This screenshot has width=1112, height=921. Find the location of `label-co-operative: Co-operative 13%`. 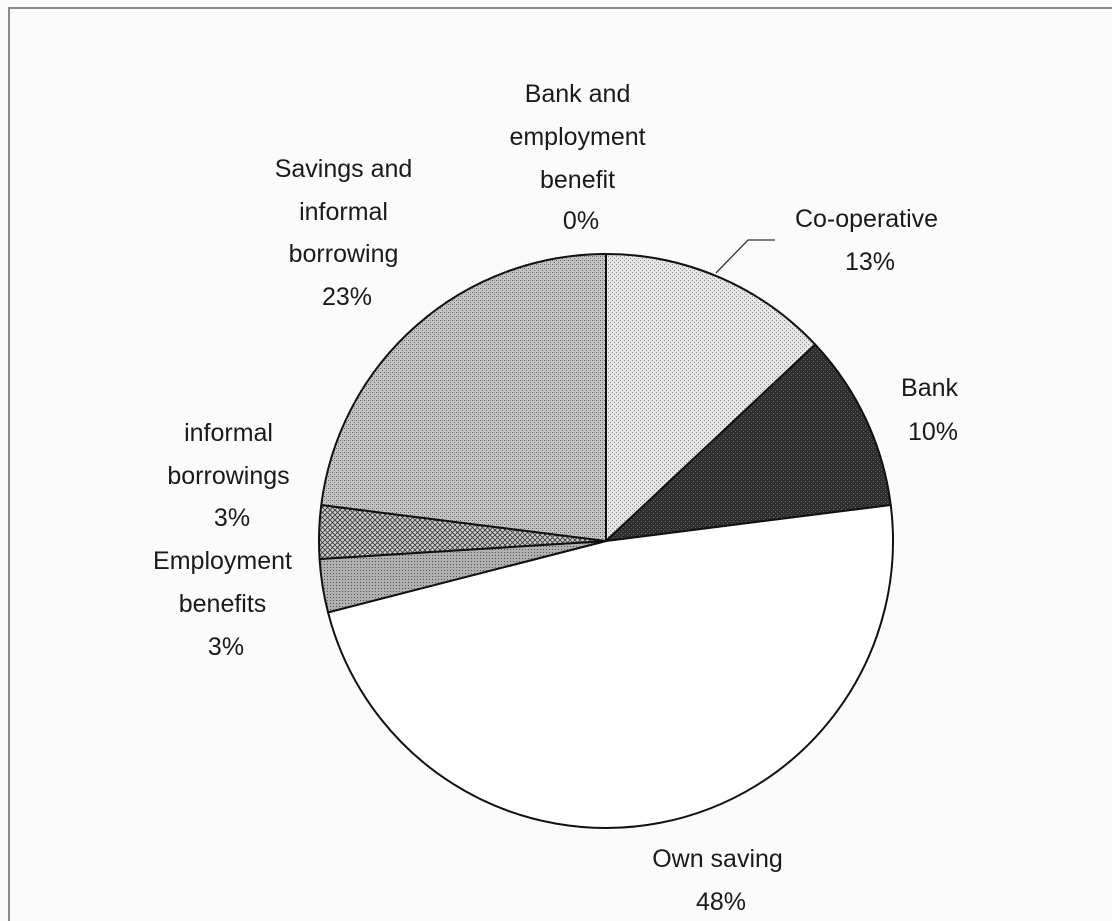

label-co-operative: Co-operative 13% is located at coordinates (870, 240).